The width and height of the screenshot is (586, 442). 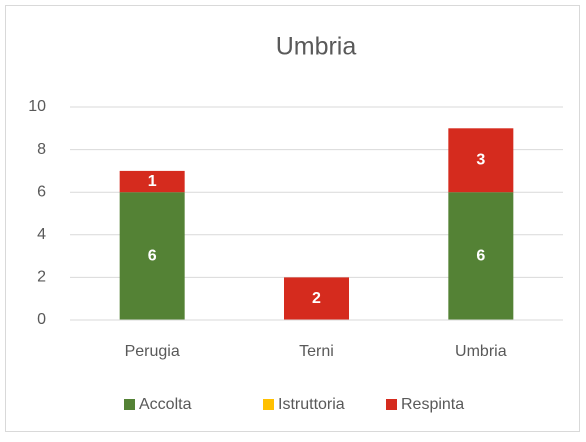 I want to click on data-label: 2, so click(x=316, y=298).